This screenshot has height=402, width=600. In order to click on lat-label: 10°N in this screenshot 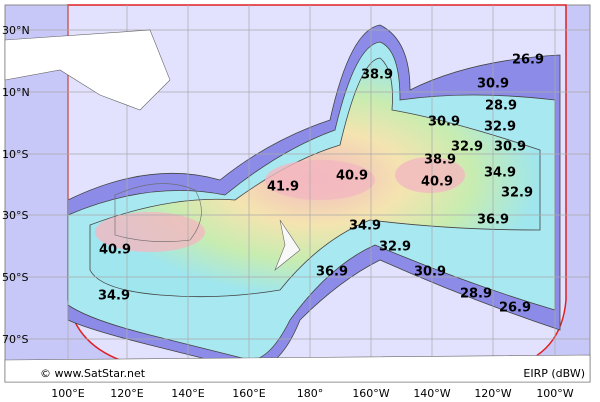, I will do `click(16, 92)`.